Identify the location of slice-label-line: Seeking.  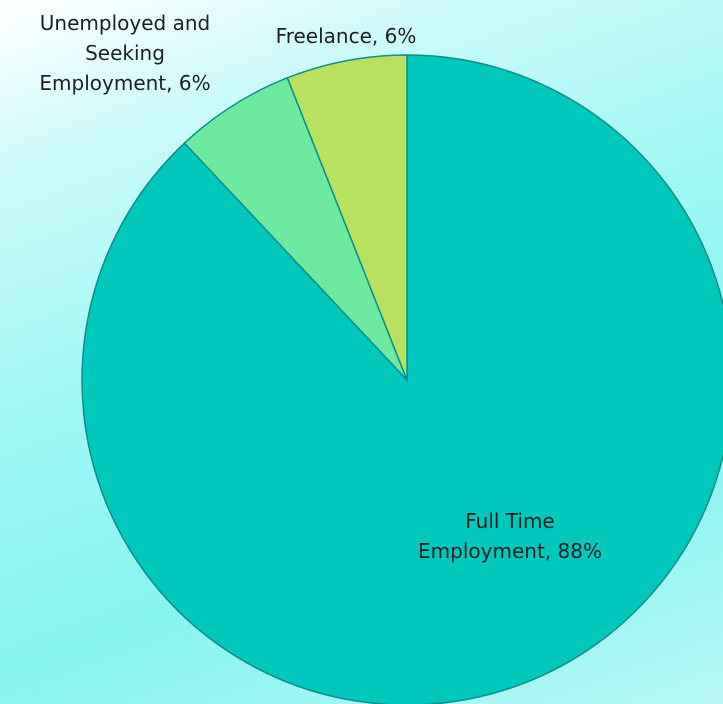
(125, 53).